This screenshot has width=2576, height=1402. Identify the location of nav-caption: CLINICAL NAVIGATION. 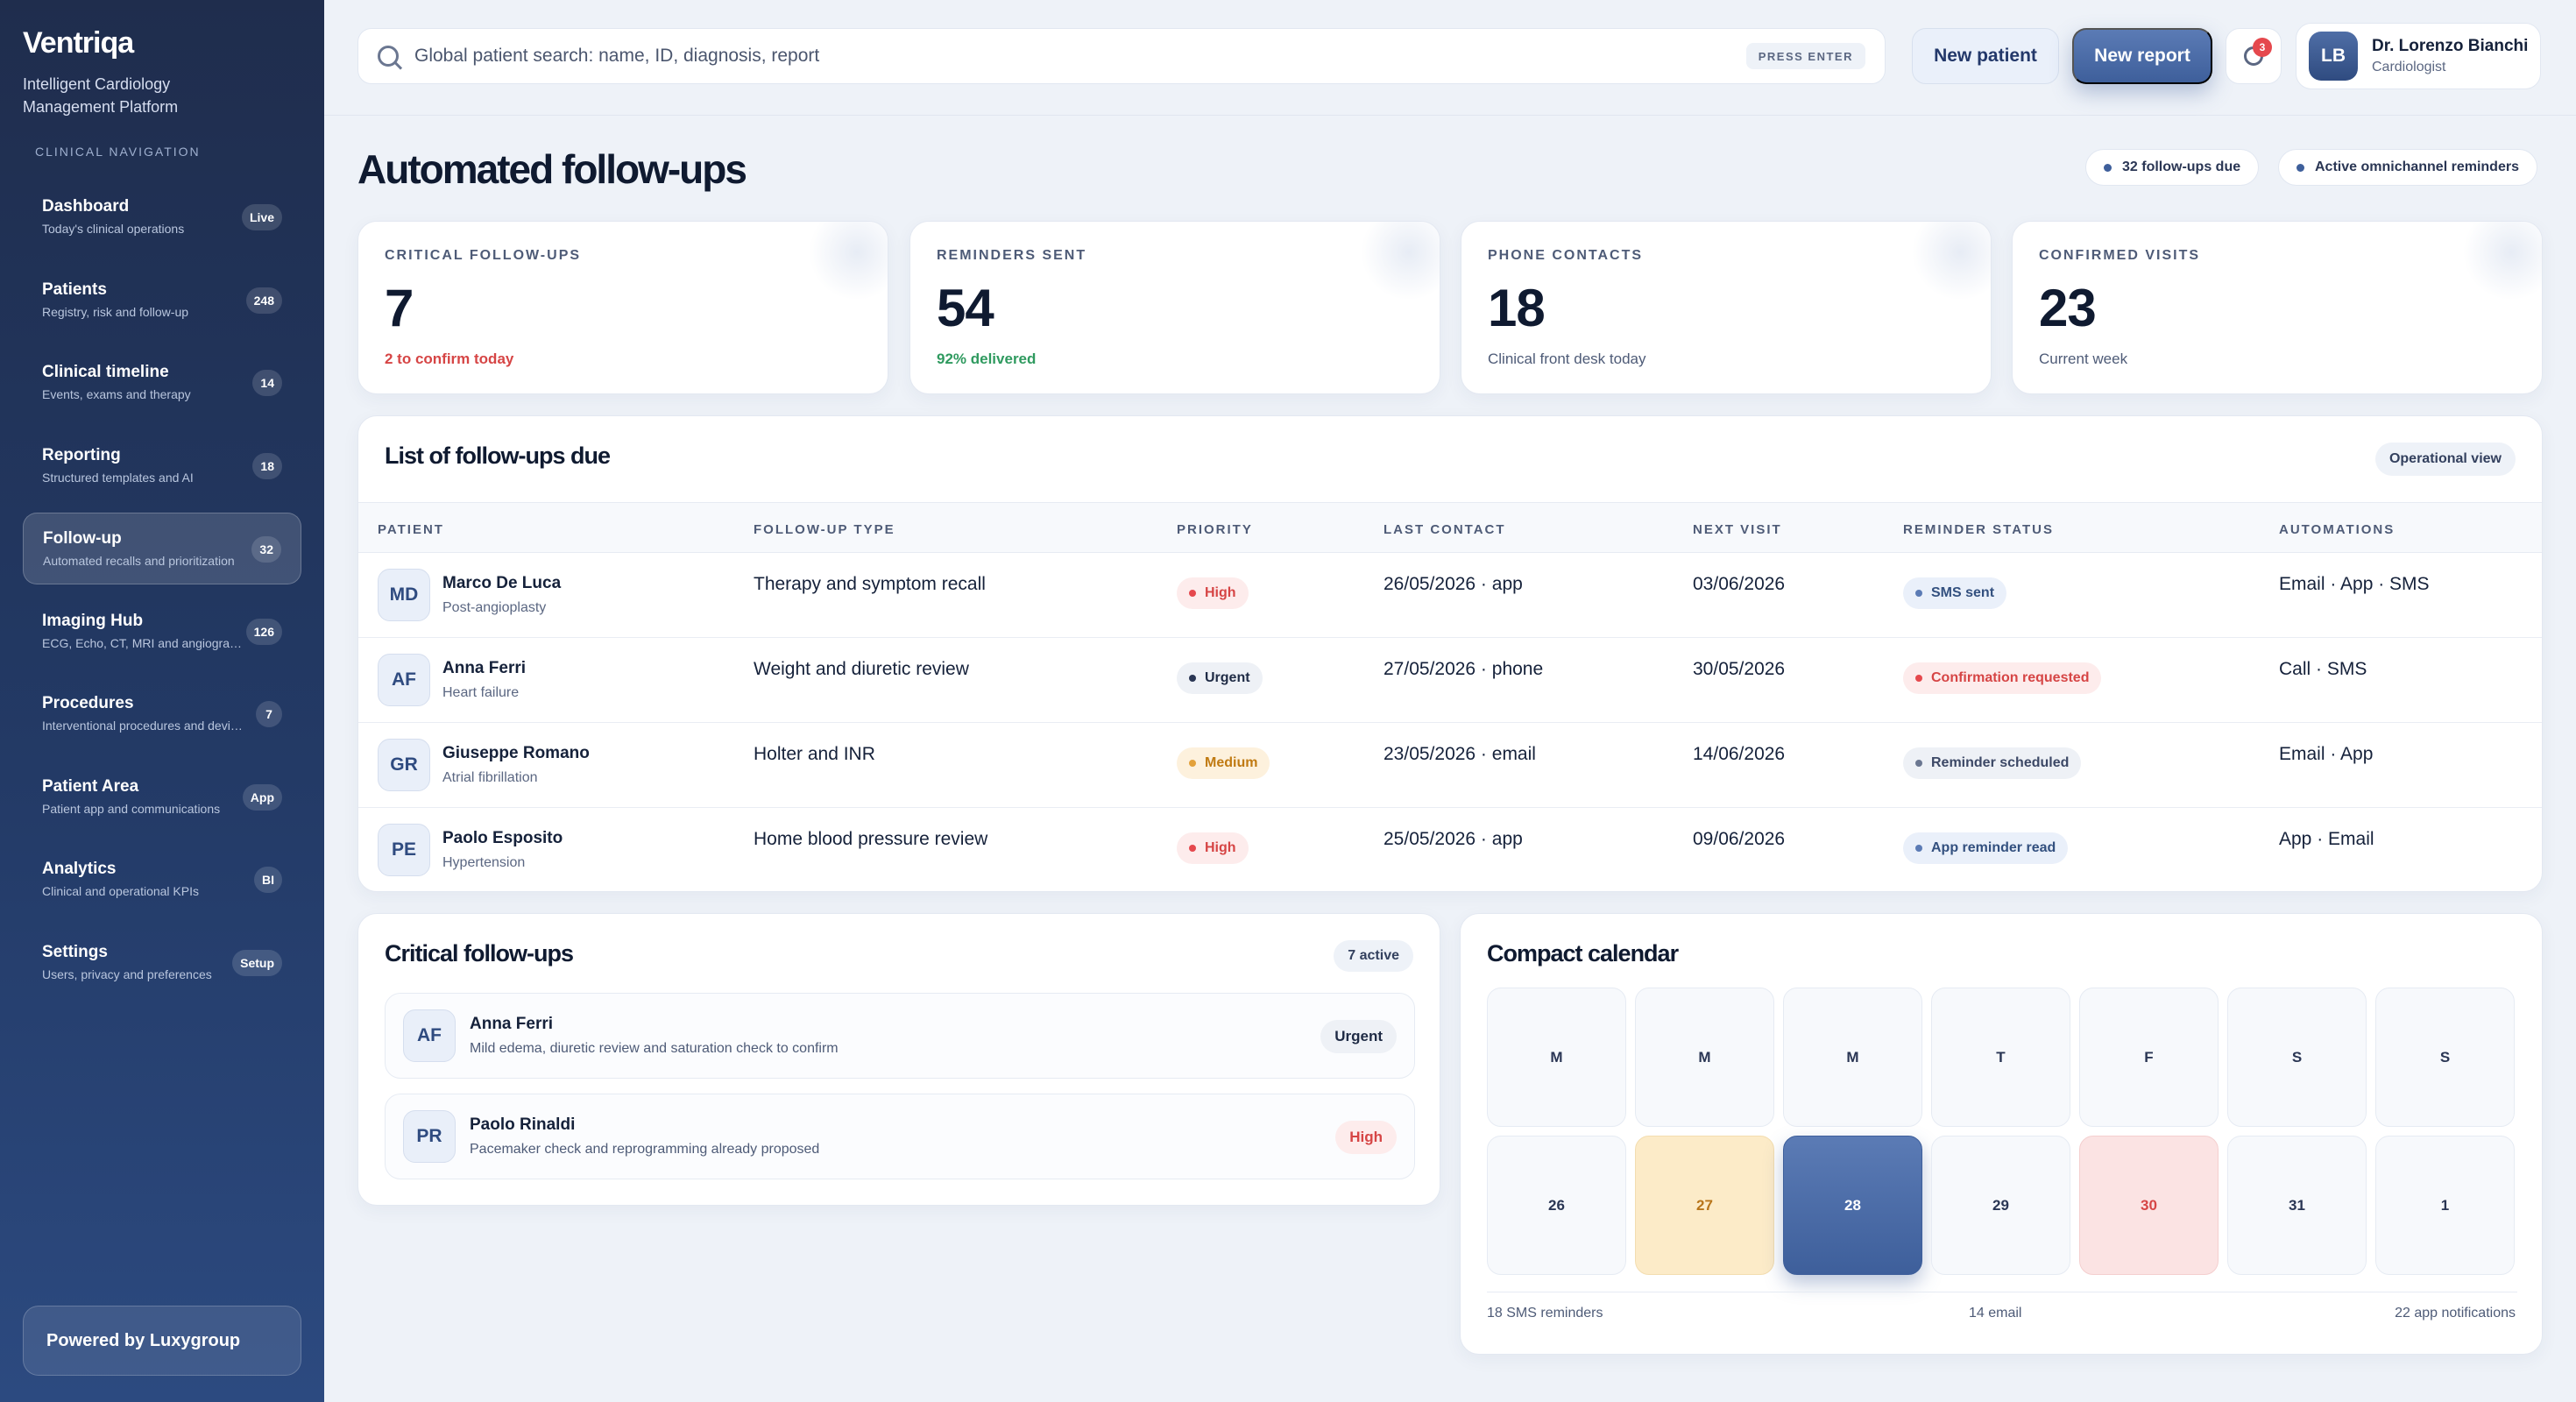
(118, 152).